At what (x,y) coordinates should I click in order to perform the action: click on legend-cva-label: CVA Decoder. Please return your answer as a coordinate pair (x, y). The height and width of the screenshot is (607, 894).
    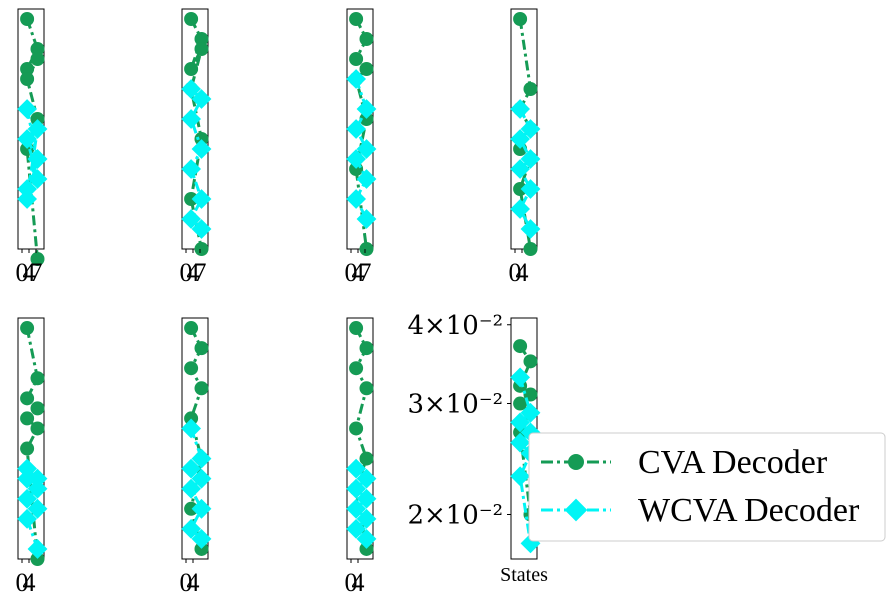
    Looking at the image, I should click on (733, 462).